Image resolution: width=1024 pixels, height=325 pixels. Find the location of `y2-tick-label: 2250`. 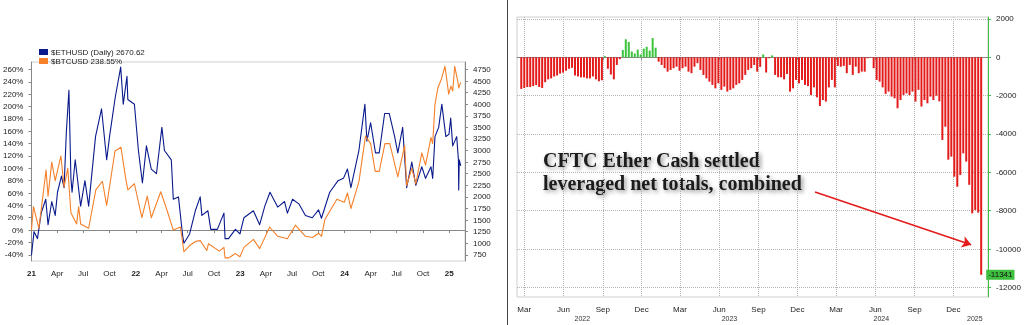

y2-tick-label: 2250 is located at coordinates (482, 185).